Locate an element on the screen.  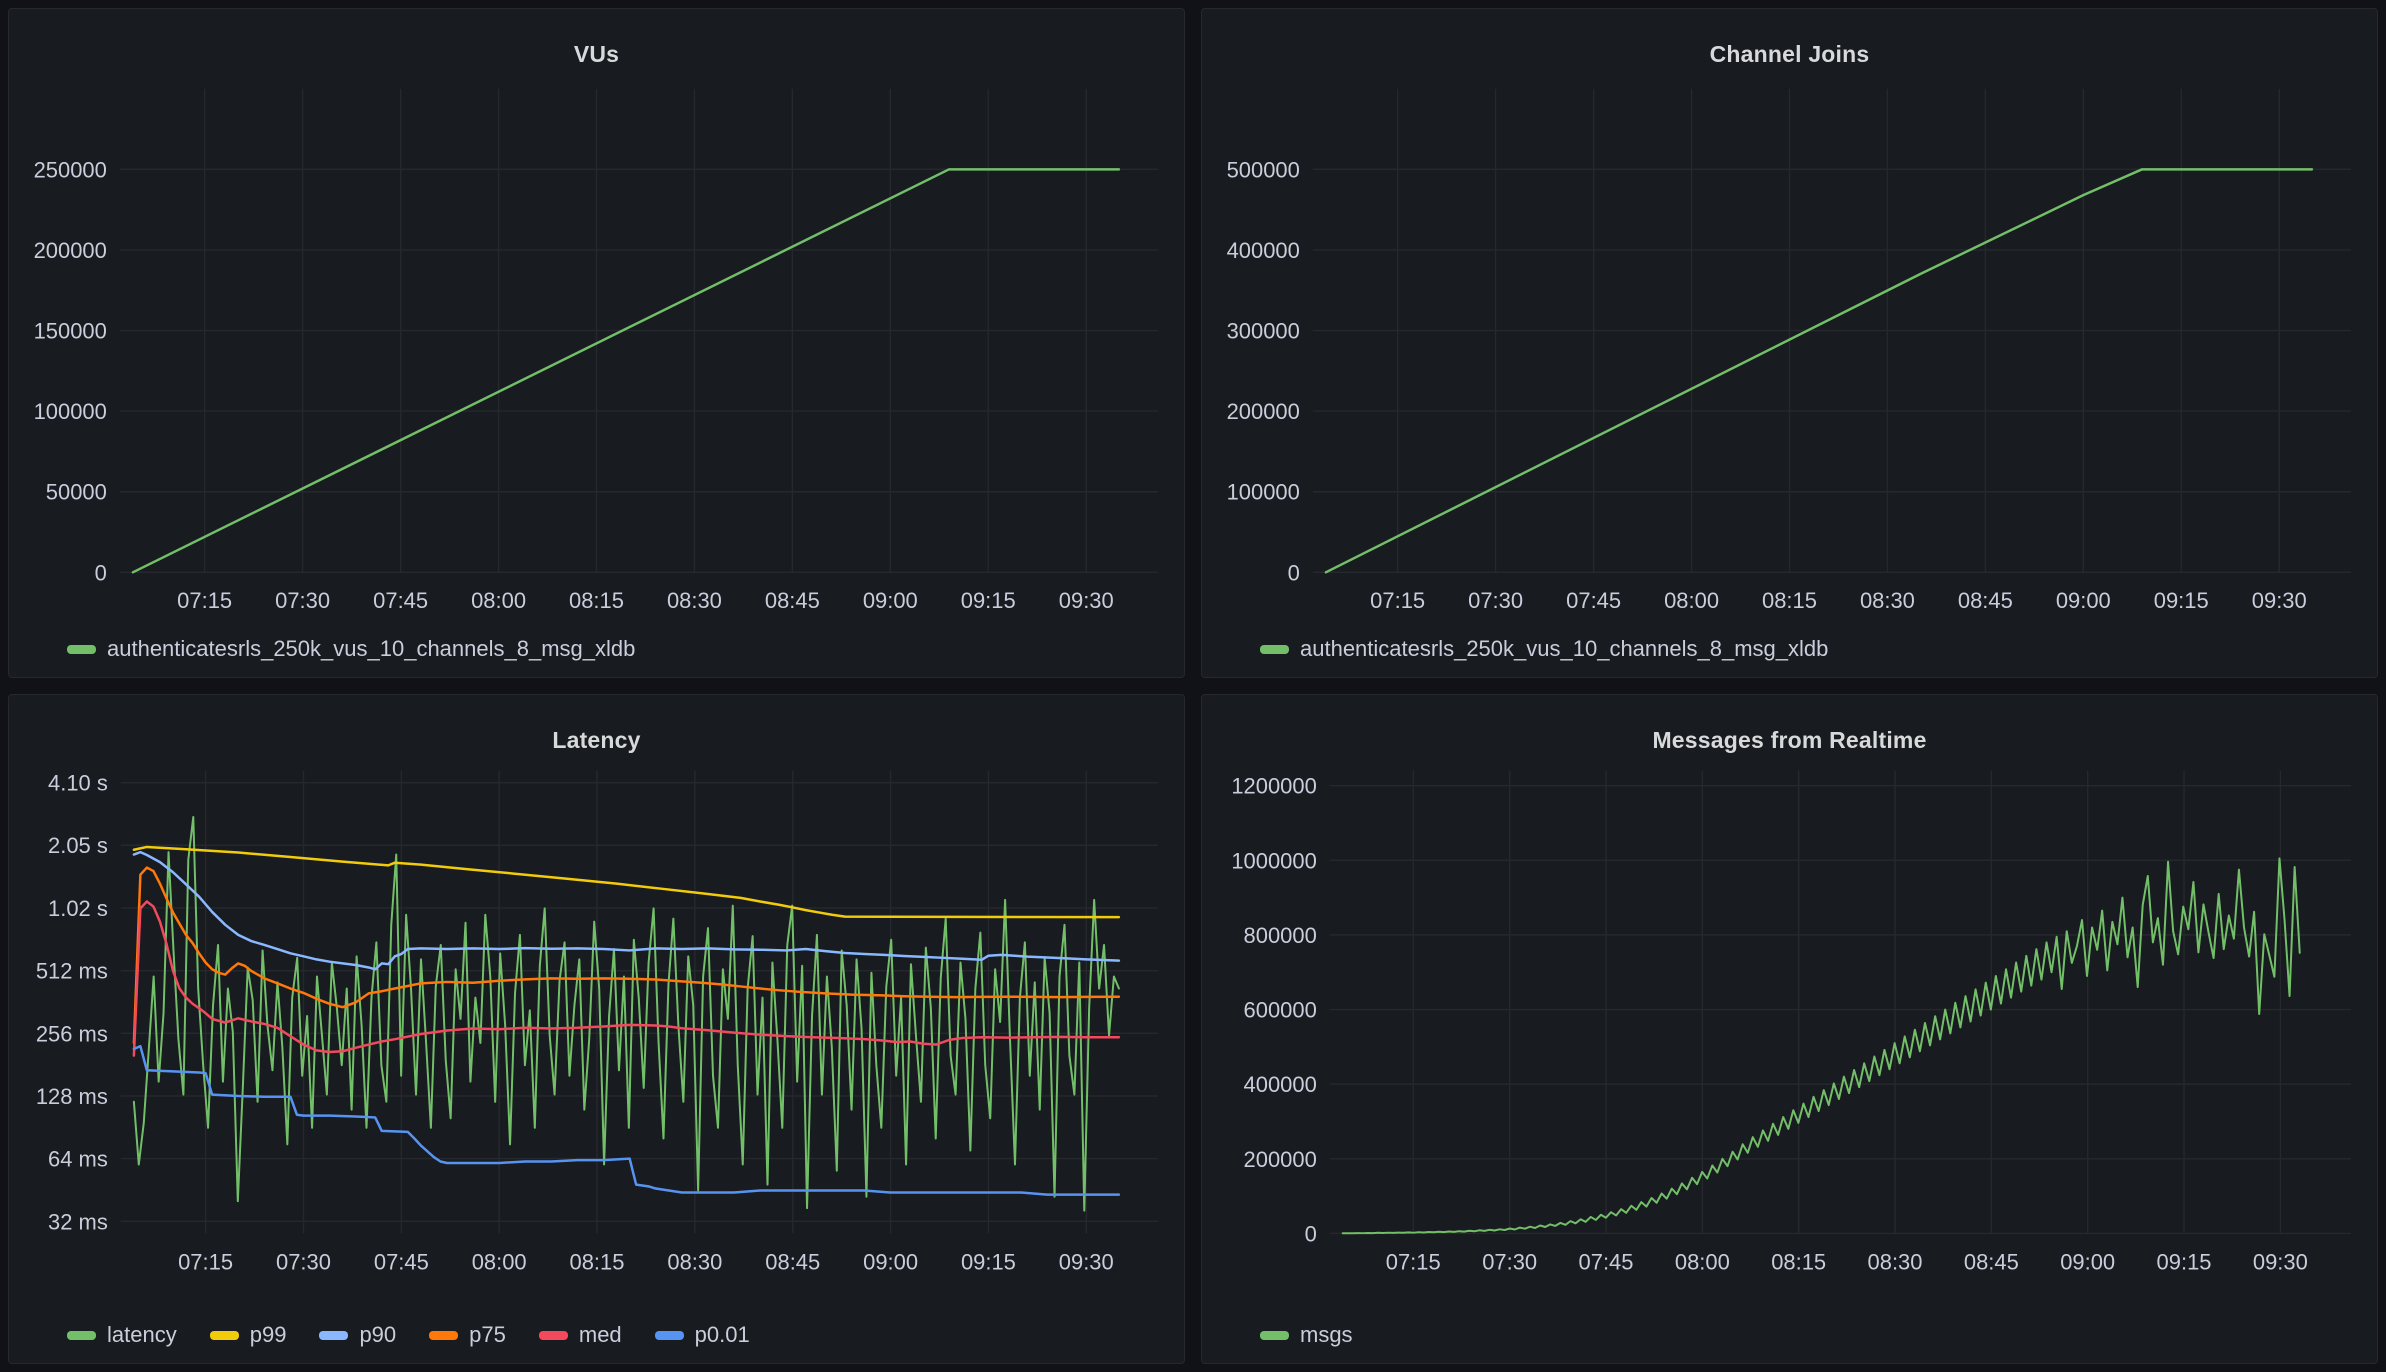
series-line-med is located at coordinates (626, 978).